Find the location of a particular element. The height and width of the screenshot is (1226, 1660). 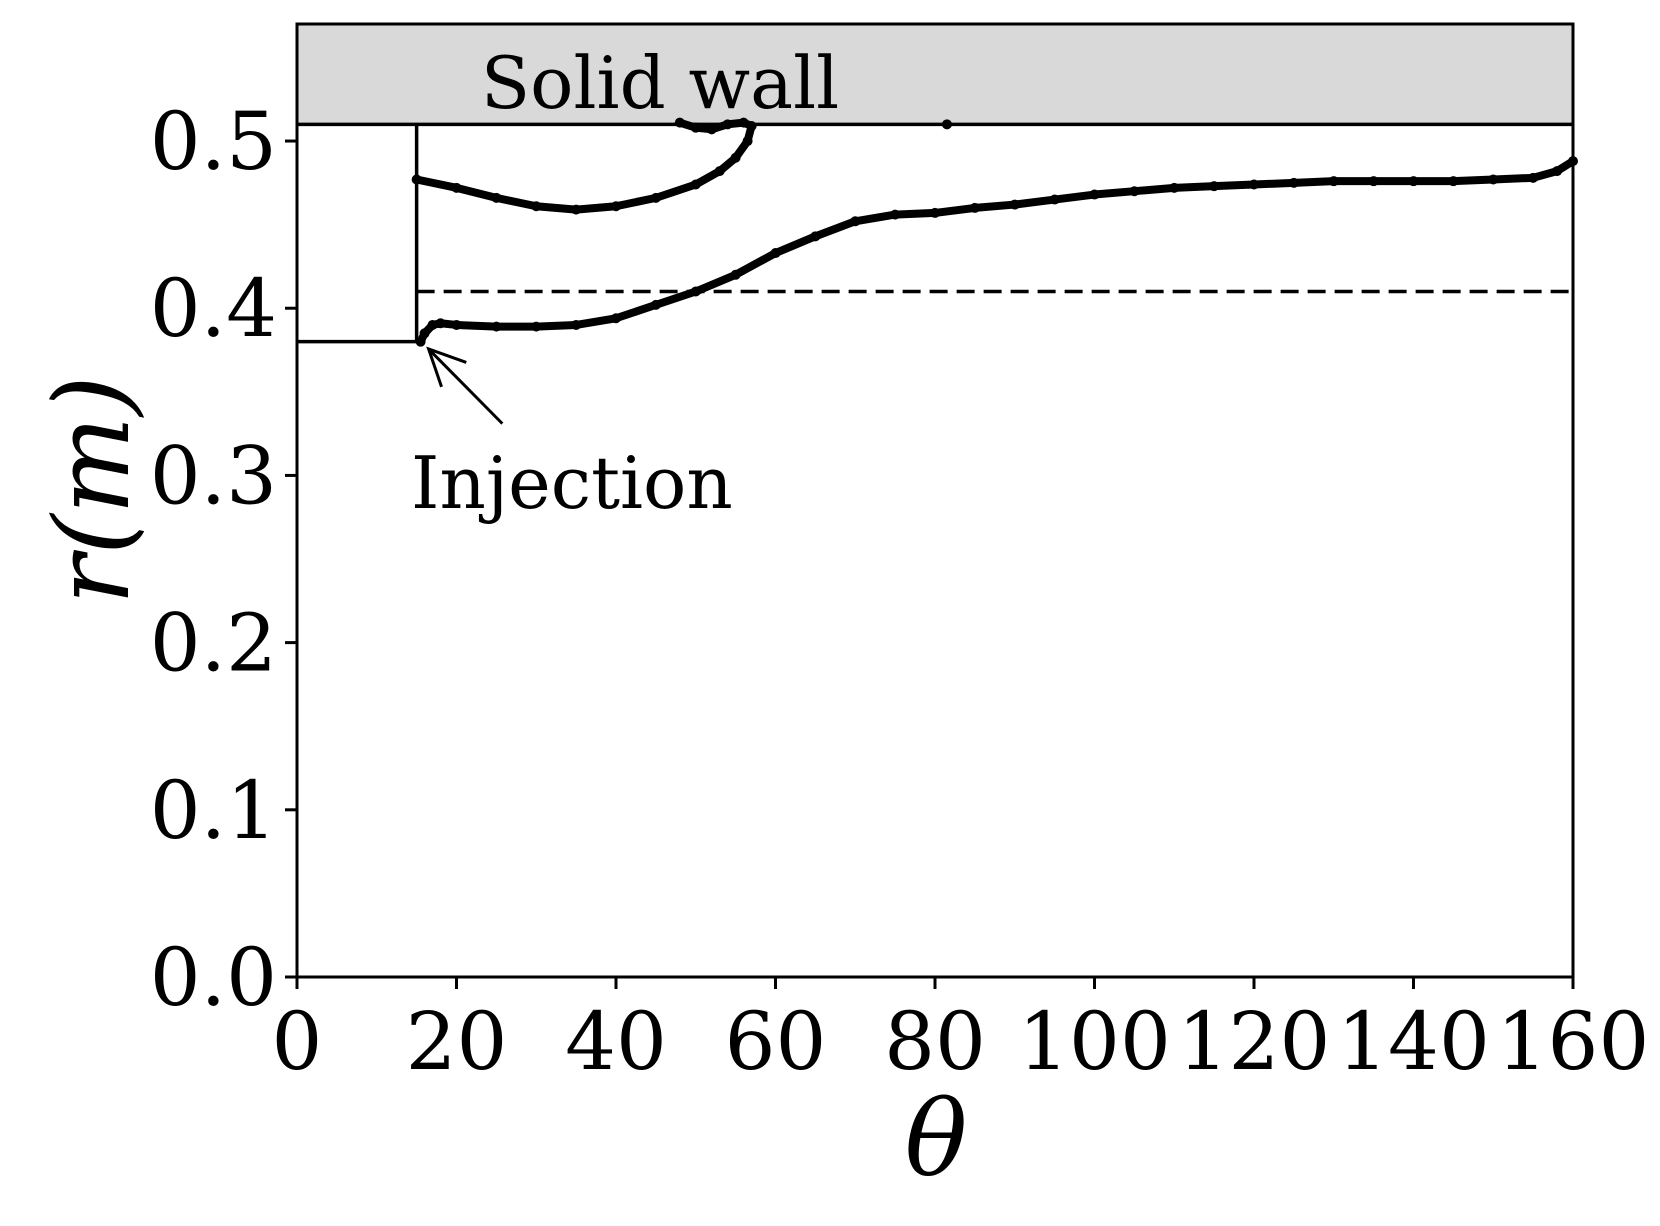

series-3-point is located at coordinates (946, 124).